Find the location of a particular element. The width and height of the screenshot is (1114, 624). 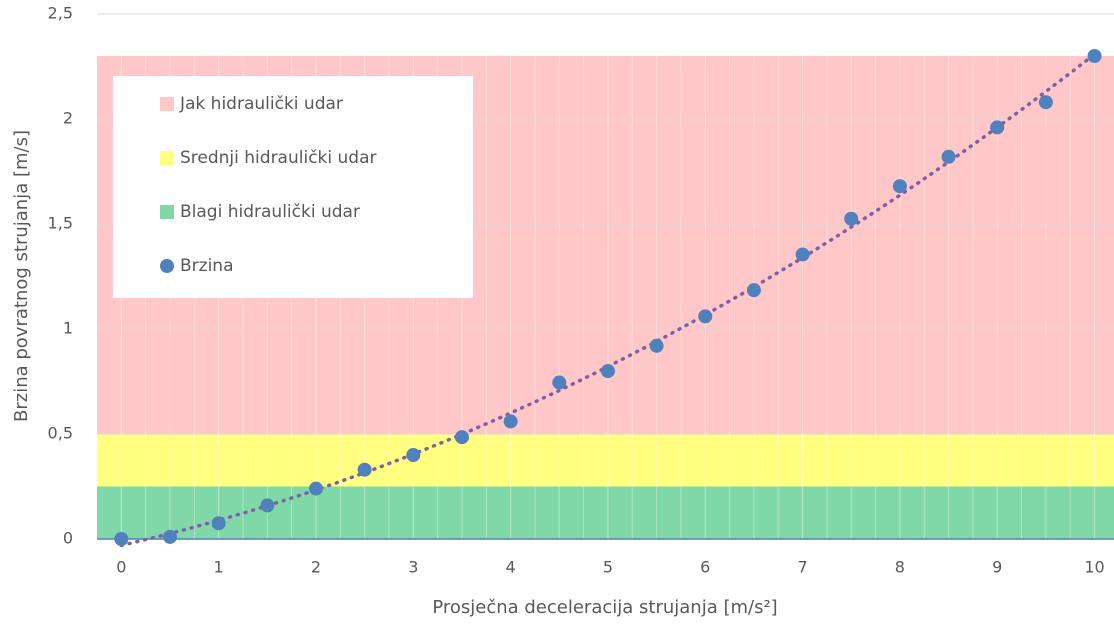

y-tick-label: 1,5 is located at coordinates (60, 223).